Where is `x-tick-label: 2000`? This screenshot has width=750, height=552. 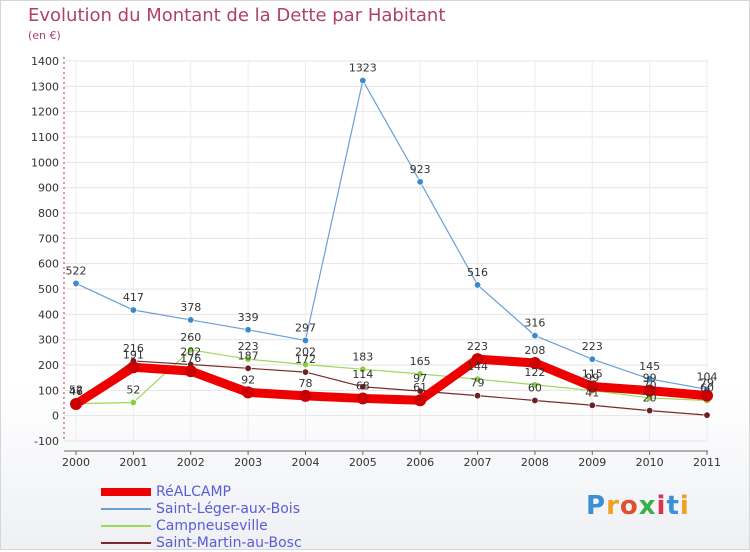 x-tick-label: 2000 is located at coordinates (76, 462).